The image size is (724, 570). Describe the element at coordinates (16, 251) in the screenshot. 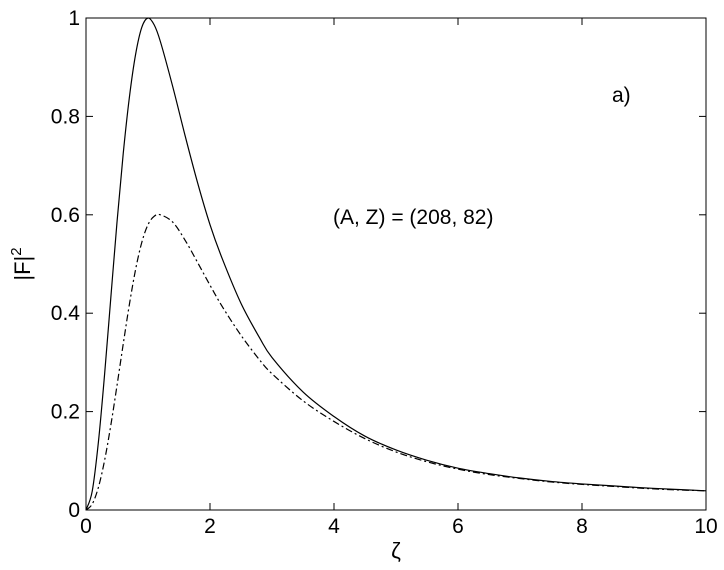

I see `y-axis-label-superscript: 2` at that location.